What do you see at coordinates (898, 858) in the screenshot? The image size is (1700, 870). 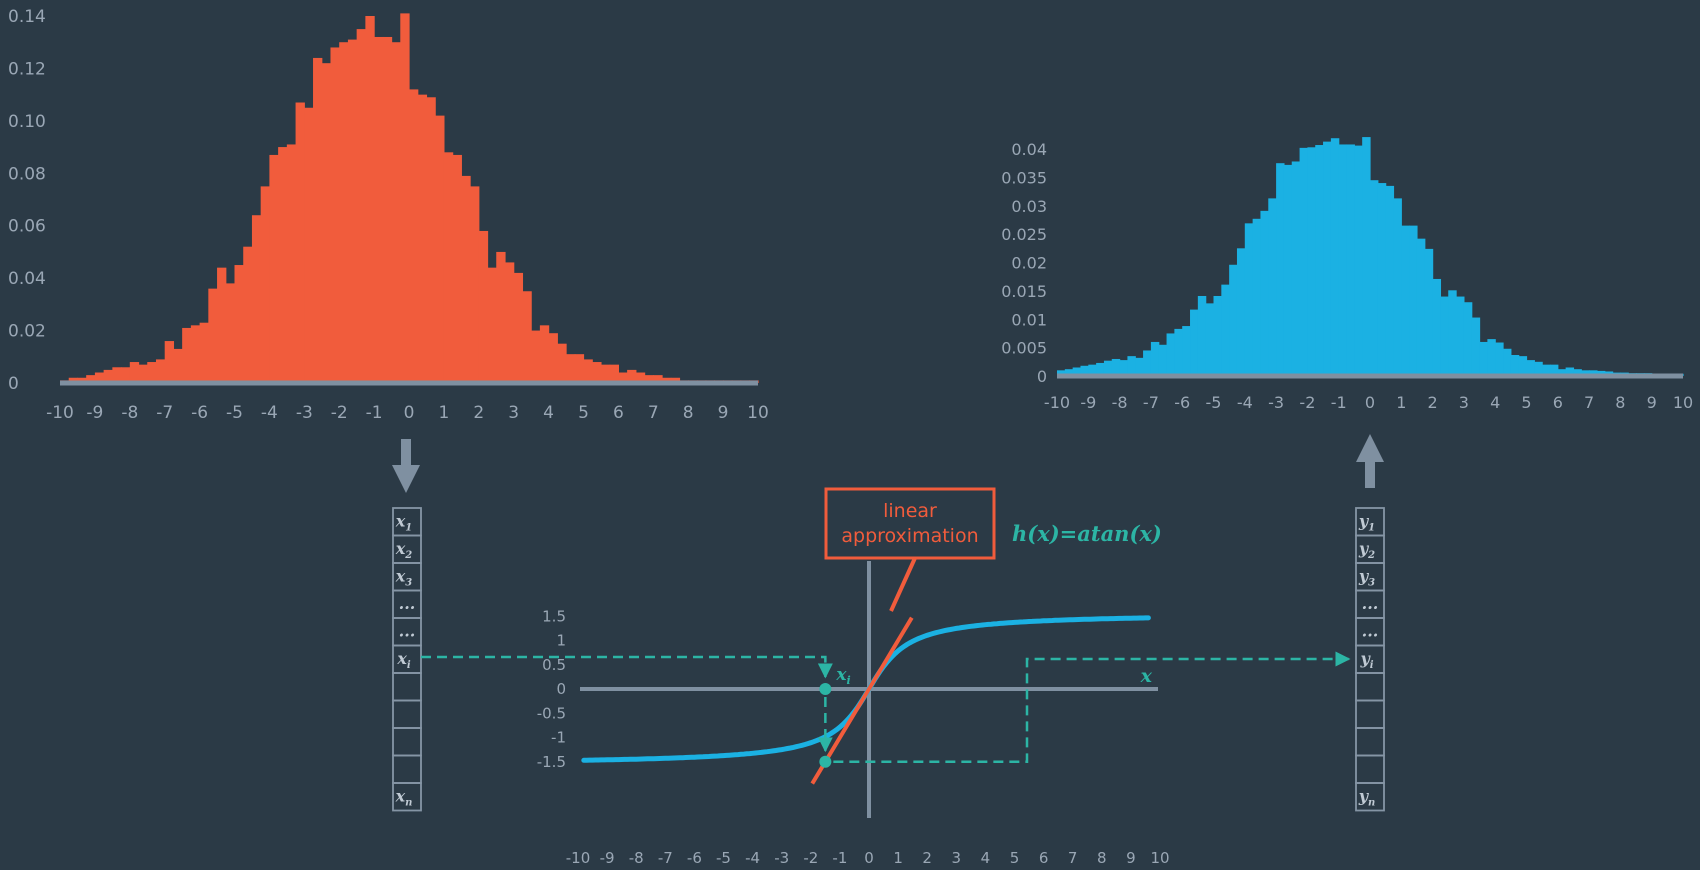 I see `function-plot-x-tick-label: 1` at bounding box center [898, 858].